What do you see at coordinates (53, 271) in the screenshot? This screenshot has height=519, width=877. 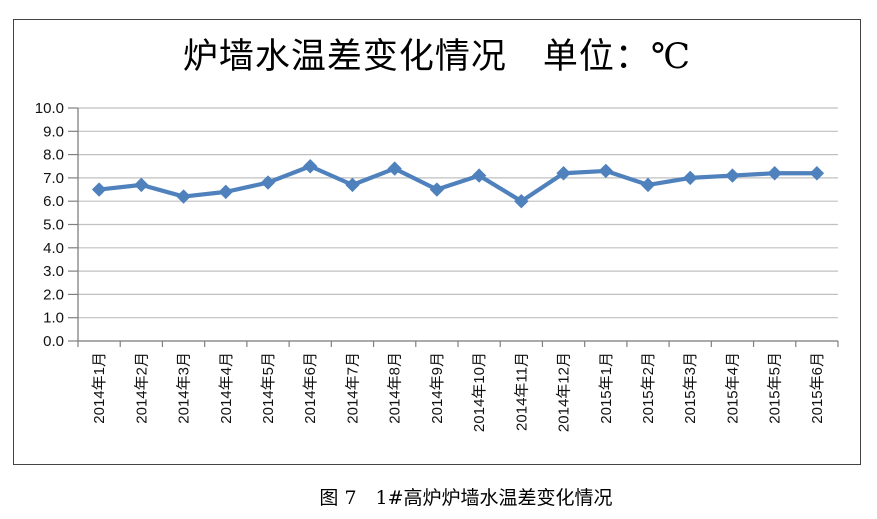 I see `y-tick-label: 3.0` at bounding box center [53, 271].